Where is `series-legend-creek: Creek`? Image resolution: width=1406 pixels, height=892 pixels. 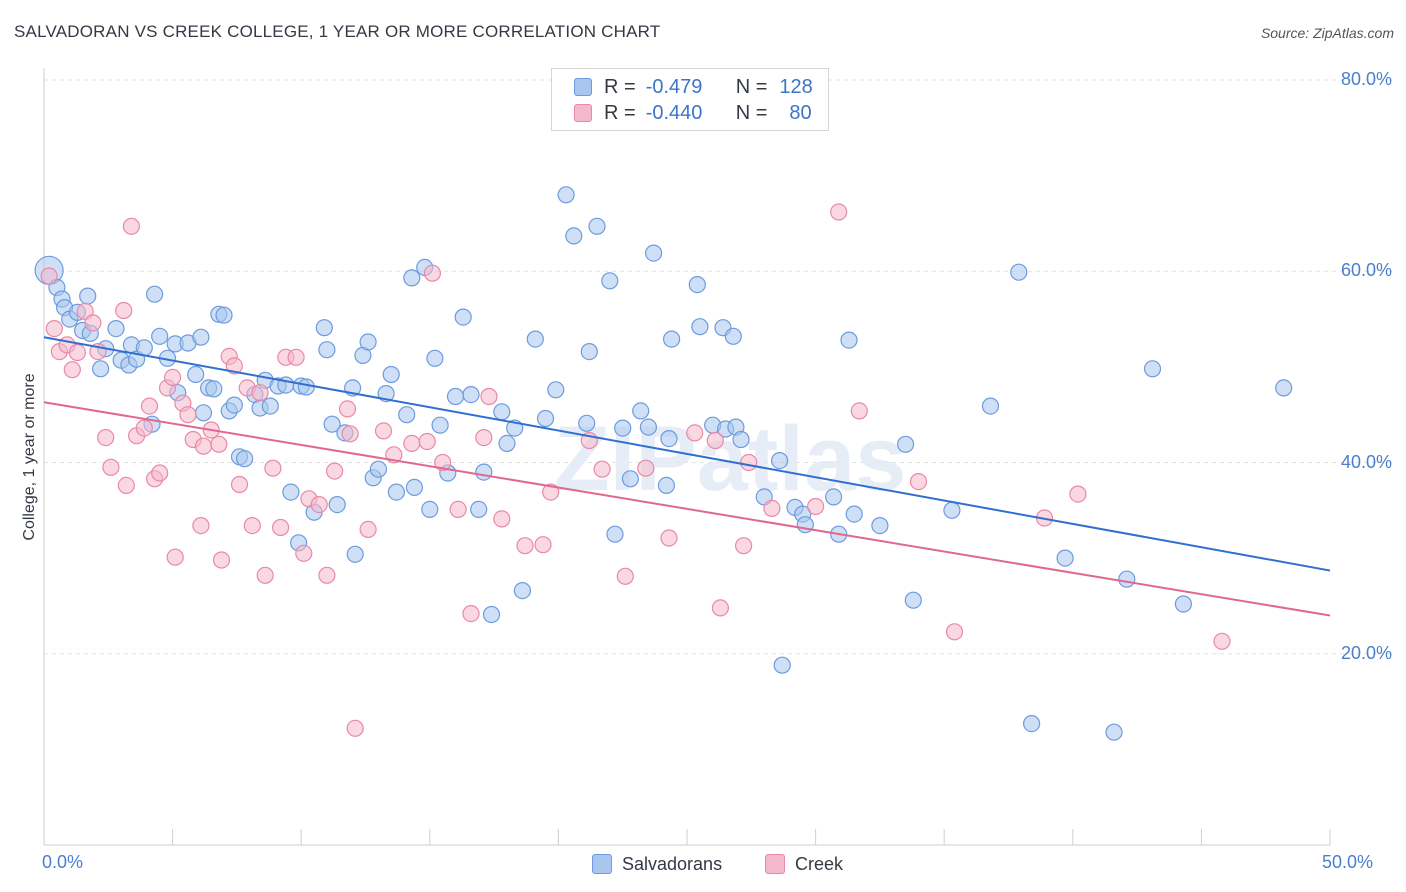
series-legend-creek: Creek is located at coordinates (804, 864).